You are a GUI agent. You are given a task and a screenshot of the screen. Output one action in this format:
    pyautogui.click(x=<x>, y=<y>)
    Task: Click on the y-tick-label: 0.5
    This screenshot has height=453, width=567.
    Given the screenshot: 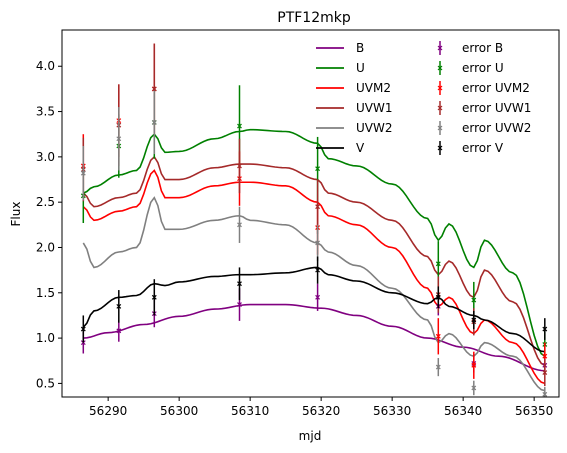 What is the action you would take?
    pyautogui.click(x=45, y=383)
    